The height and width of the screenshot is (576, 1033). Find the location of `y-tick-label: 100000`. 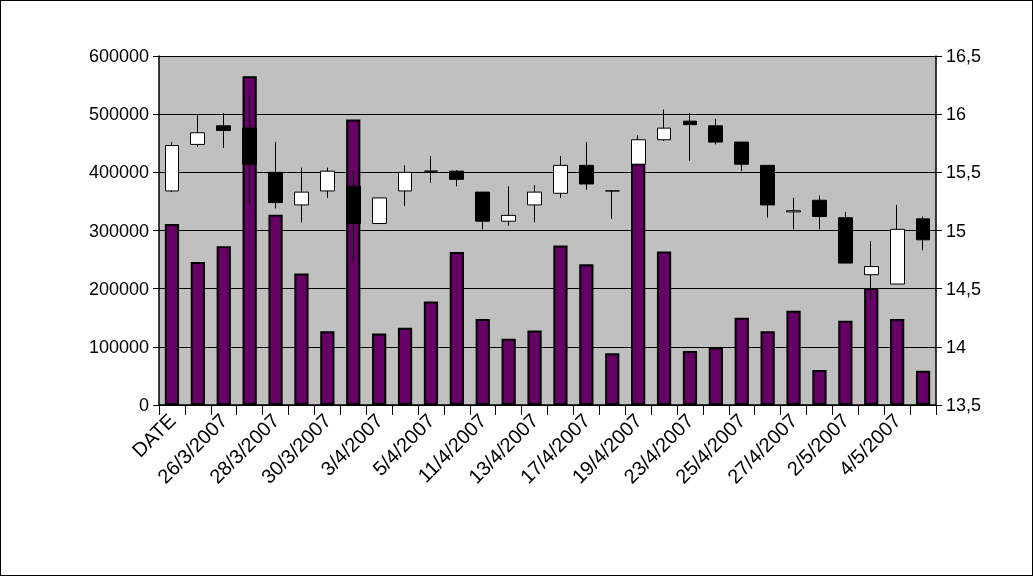

y-tick-label: 100000 is located at coordinates (118, 346).